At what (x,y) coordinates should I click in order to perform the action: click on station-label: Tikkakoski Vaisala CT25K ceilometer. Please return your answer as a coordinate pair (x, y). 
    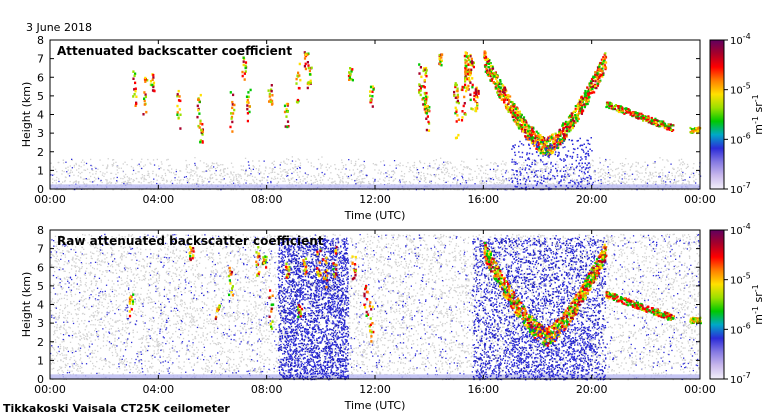
    Looking at the image, I should click on (116, 408).